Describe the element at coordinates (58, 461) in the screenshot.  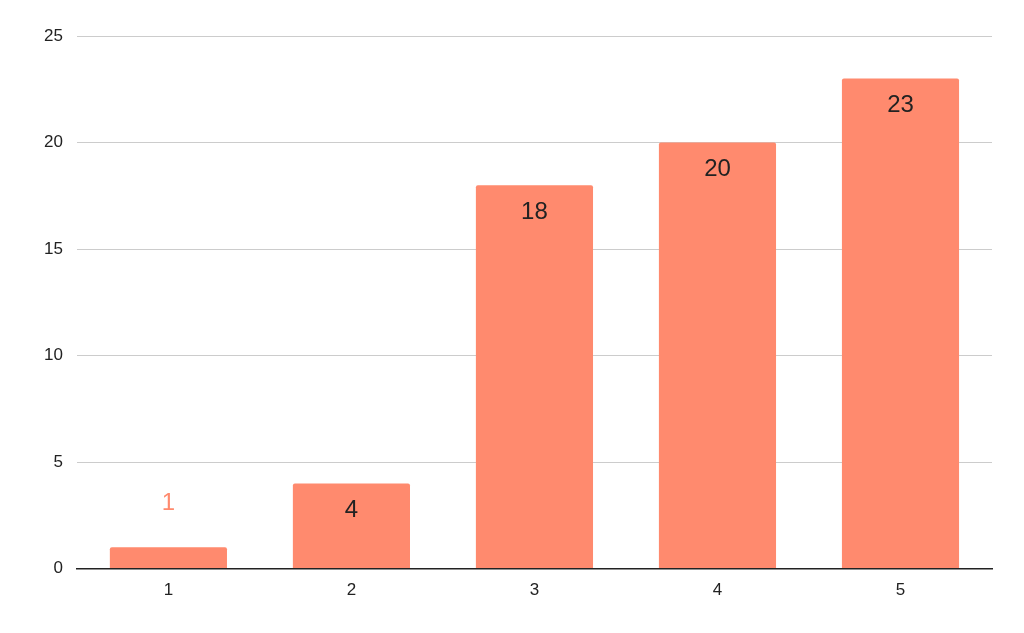
I see `y-tick-label: 5` at that location.